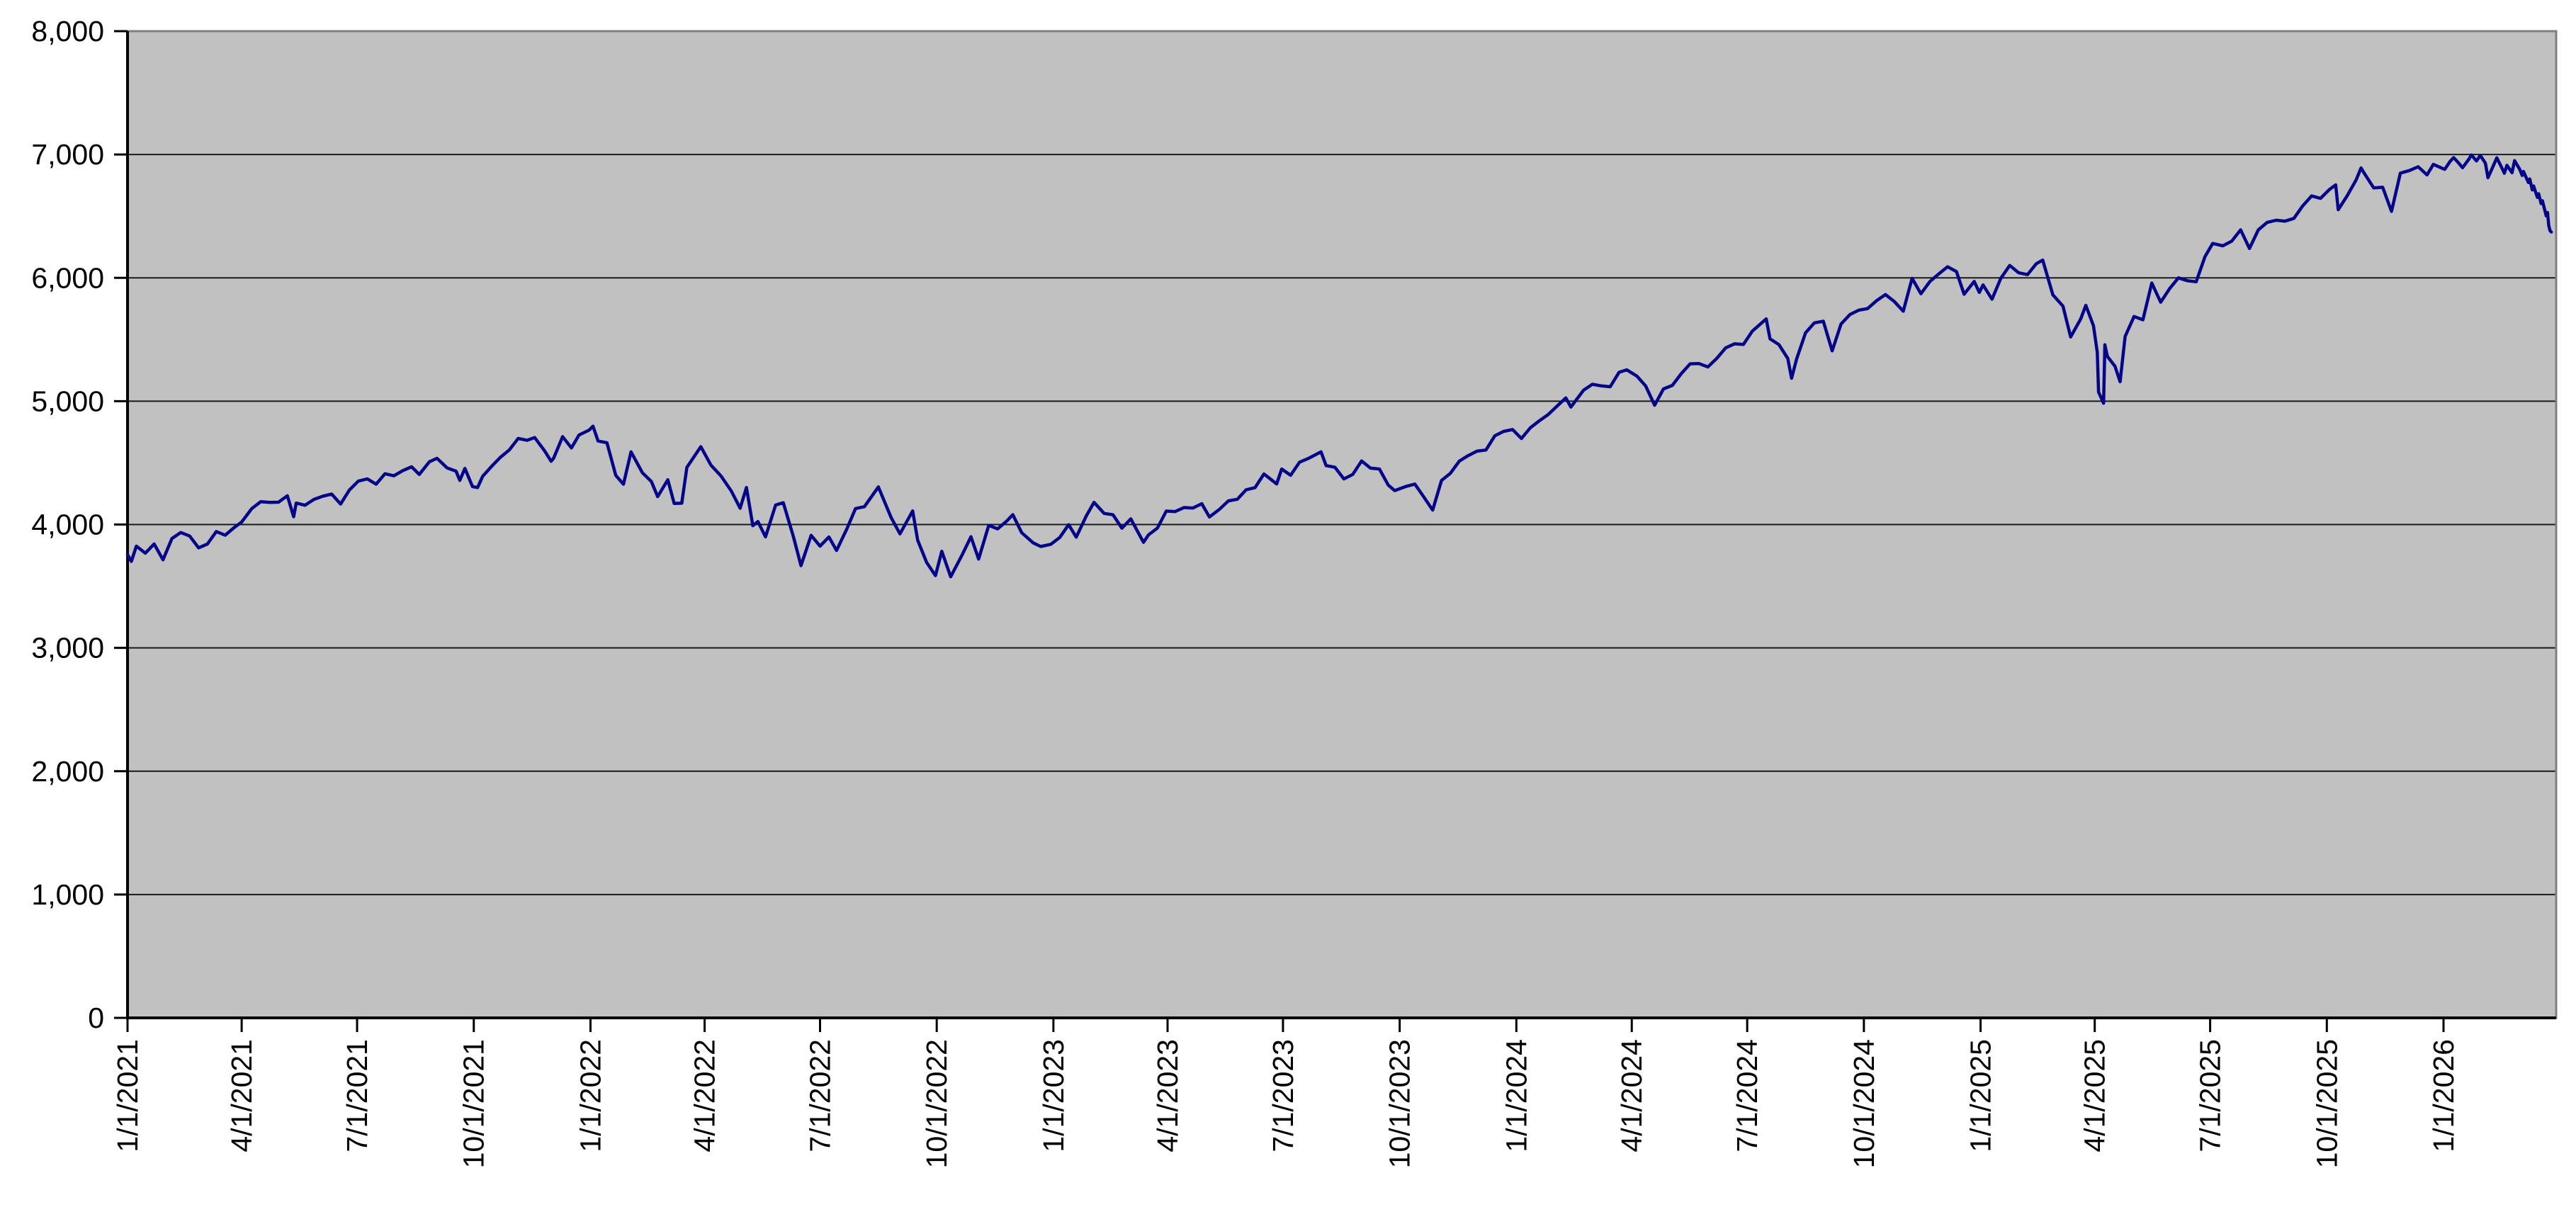  Describe the element at coordinates (2210, 1096) in the screenshot. I see `x-axis-tick-label: 7/1/2025` at that location.